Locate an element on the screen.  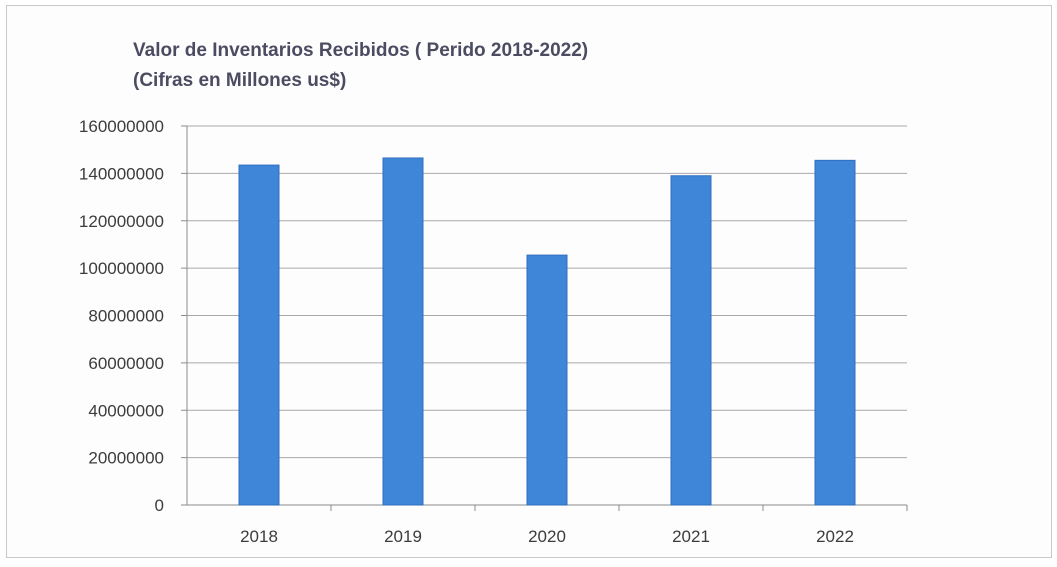
bar-2019 is located at coordinates (403, 331).